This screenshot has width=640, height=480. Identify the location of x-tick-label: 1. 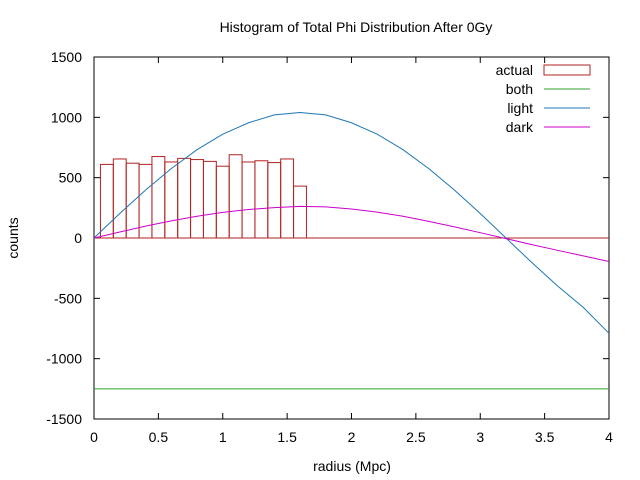
(223, 437).